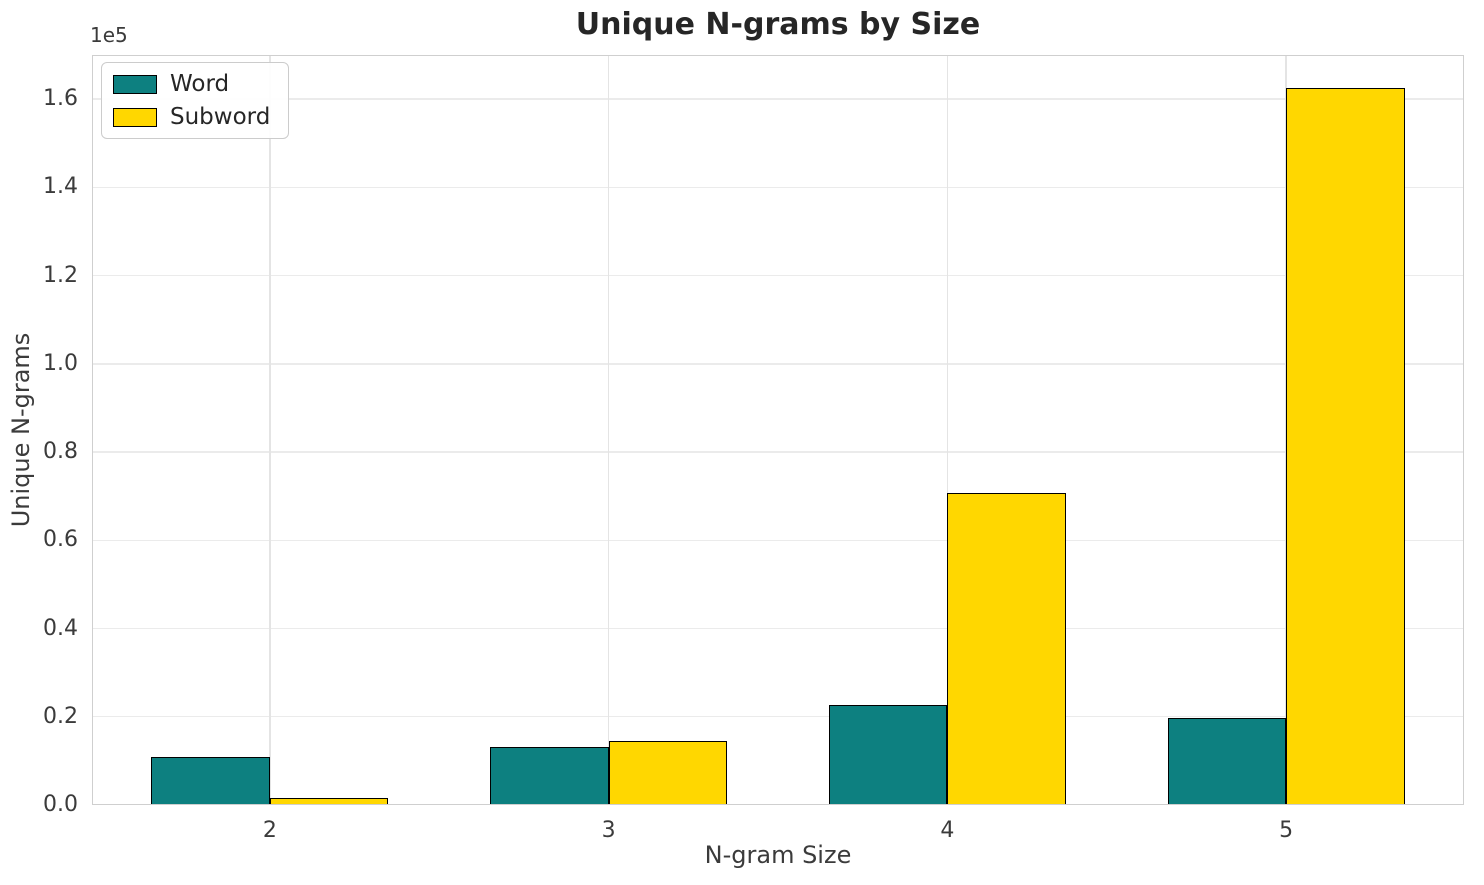  I want to click on legend-swatch-subword, so click(135, 117).